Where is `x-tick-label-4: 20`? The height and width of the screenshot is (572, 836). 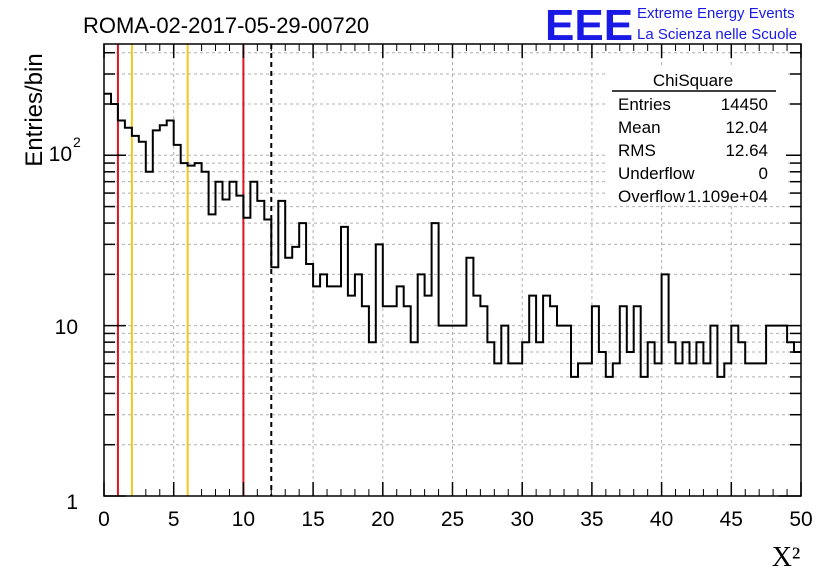
x-tick-label-4: 20 is located at coordinates (382, 519).